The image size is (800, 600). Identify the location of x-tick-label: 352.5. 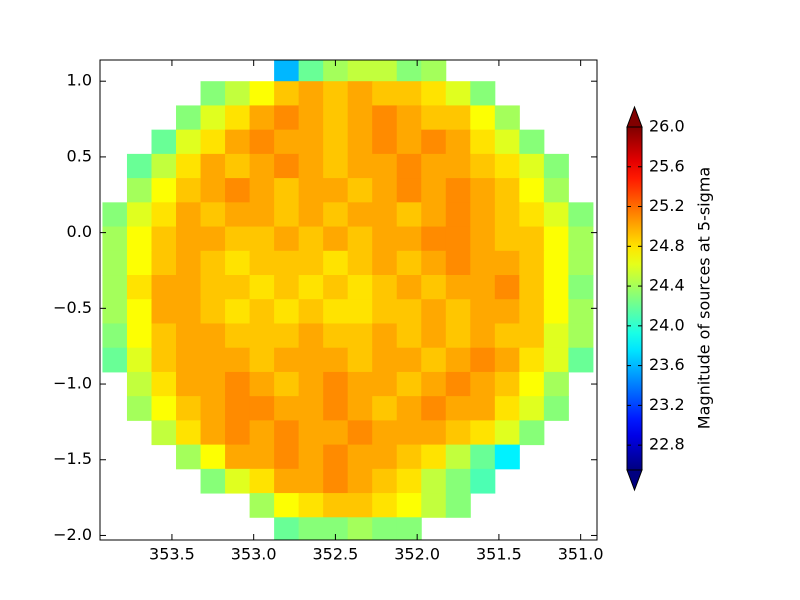
(336, 554).